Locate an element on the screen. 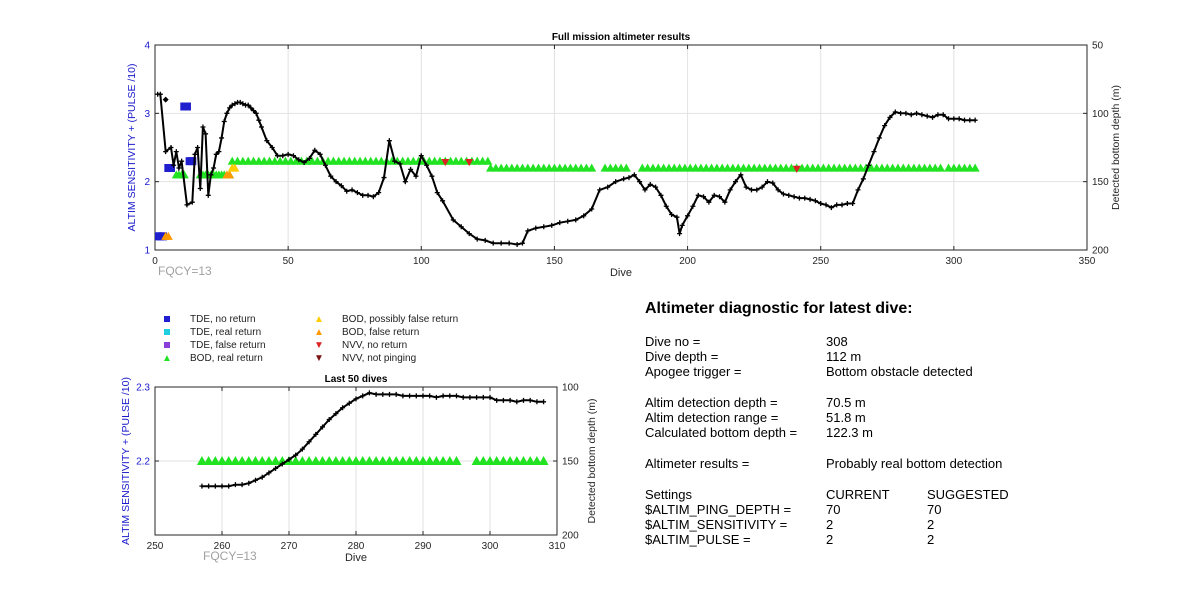 The height and width of the screenshot is (601, 1200). settings-current: 70 is located at coordinates (833, 509).